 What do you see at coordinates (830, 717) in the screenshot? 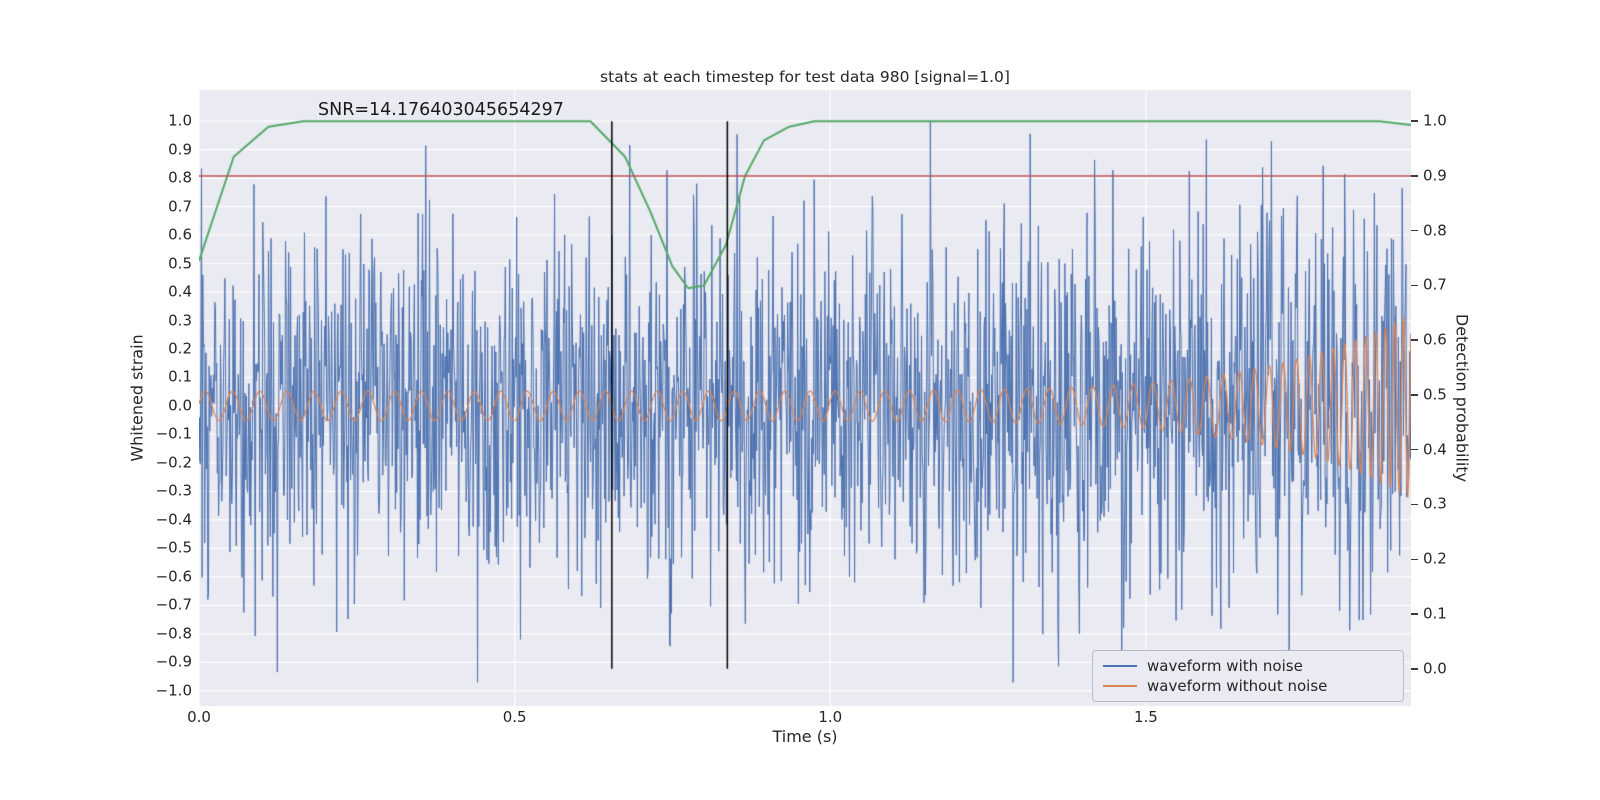
I see `x-tick-label: 1.0` at bounding box center [830, 717].